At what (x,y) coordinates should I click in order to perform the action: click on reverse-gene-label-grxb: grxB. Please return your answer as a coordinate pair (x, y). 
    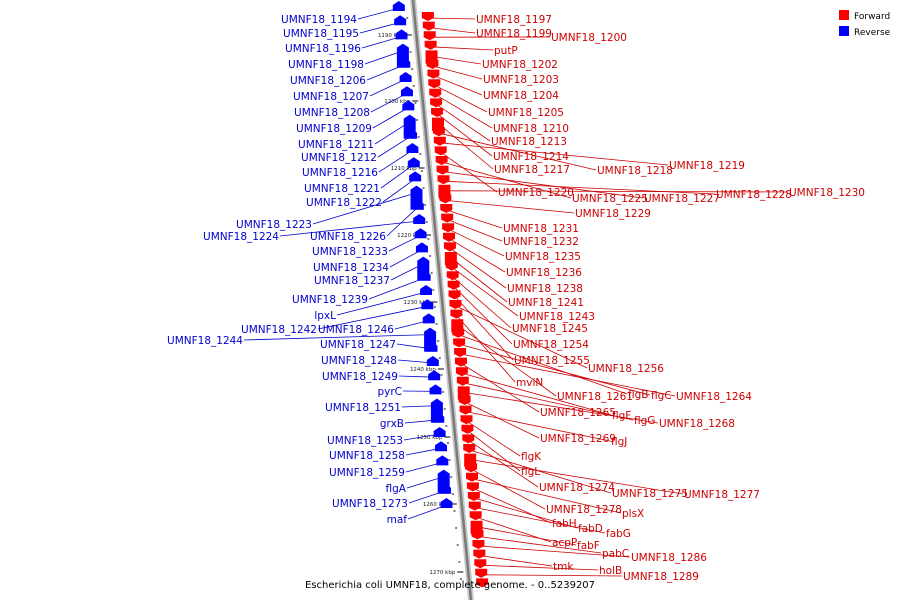
    Looking at the image, I should click on (392, 424).